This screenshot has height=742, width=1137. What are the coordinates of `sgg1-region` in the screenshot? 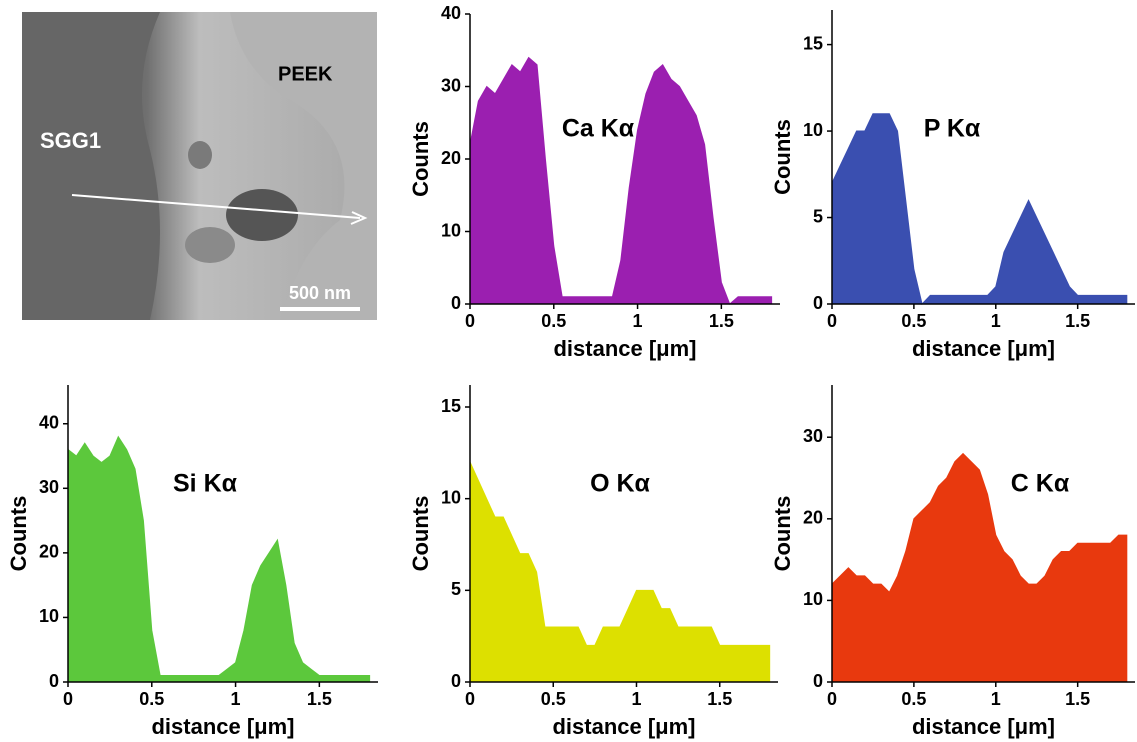 It's located at (91, 166).